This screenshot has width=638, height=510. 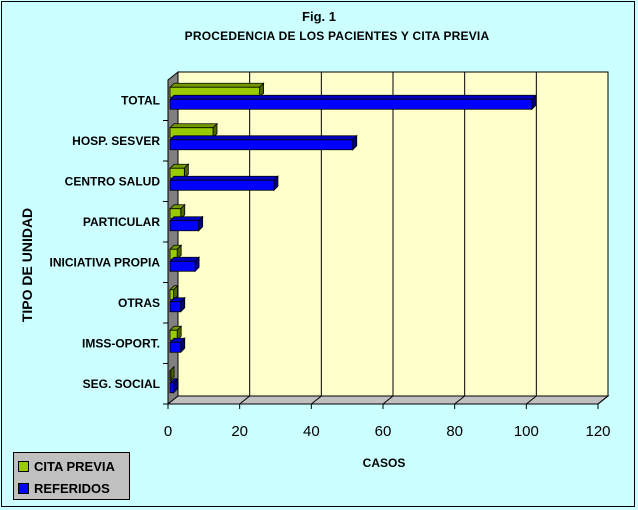 I want to click on figure-label: Fig. 1, so click(x=319, y=16).